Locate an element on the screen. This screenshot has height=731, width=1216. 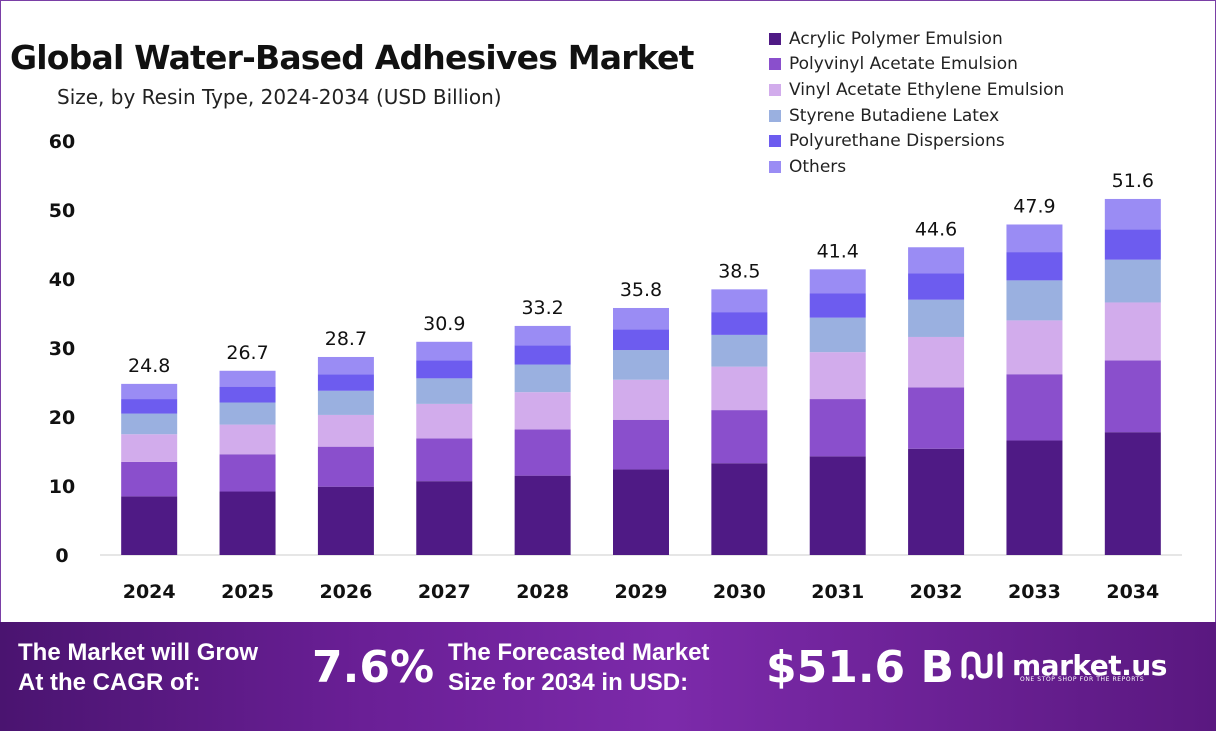
bar-total-label: 35.8 is located at coordinates (641, 290).